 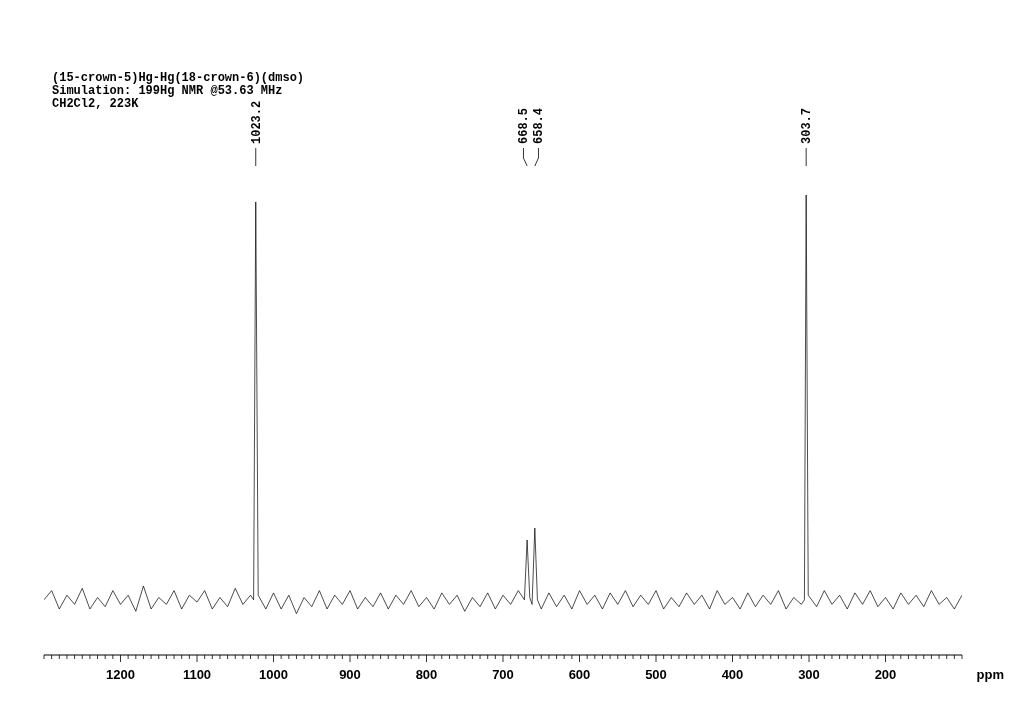 What do you see at coordinates (656, 674) in the screenshot?
I see `x-tick-label: 500` at bounding box center [656, 674].